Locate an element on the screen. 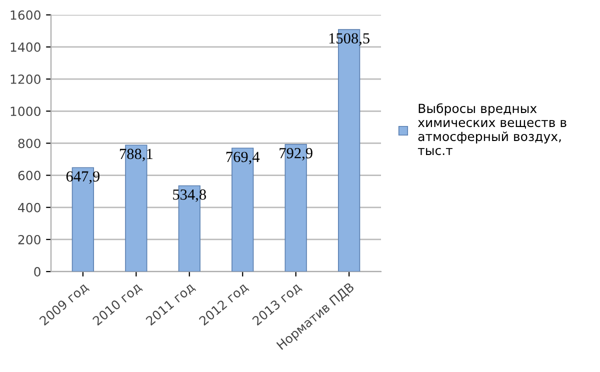 The image size is (600, 372). y-tick-label: 400 is located at coordinates (29, 207).